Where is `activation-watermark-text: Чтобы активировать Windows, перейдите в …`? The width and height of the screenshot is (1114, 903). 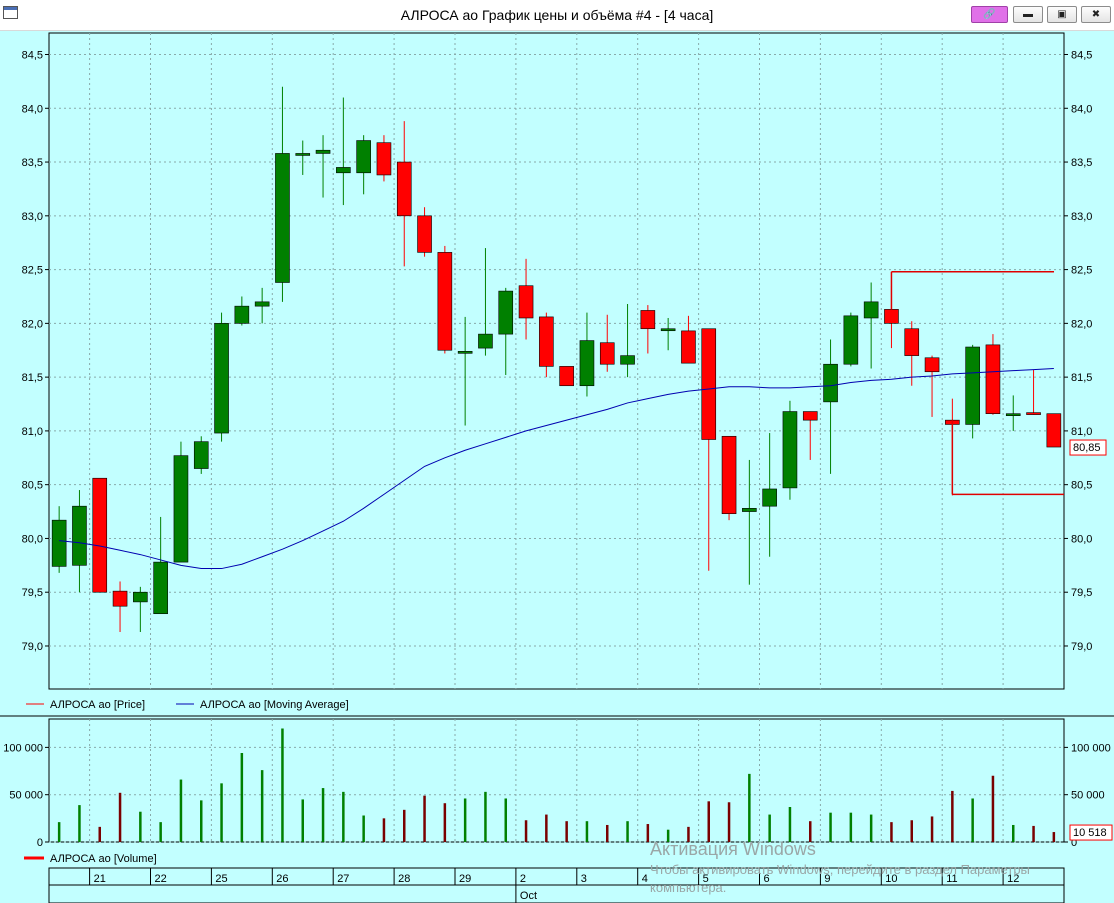 activation-watermark-text: Чтобы активировать Windows, перейдите в … is located at coordinates (840, 869).